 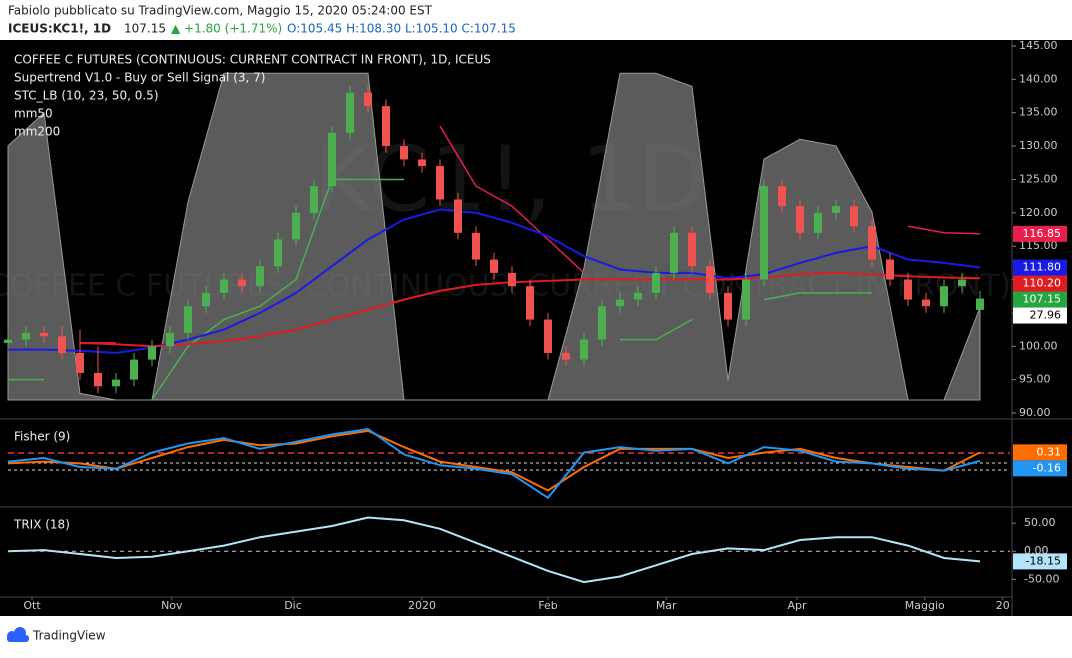 I want to click on price-tag-label: 107.15, so click(x=1042, y=299).